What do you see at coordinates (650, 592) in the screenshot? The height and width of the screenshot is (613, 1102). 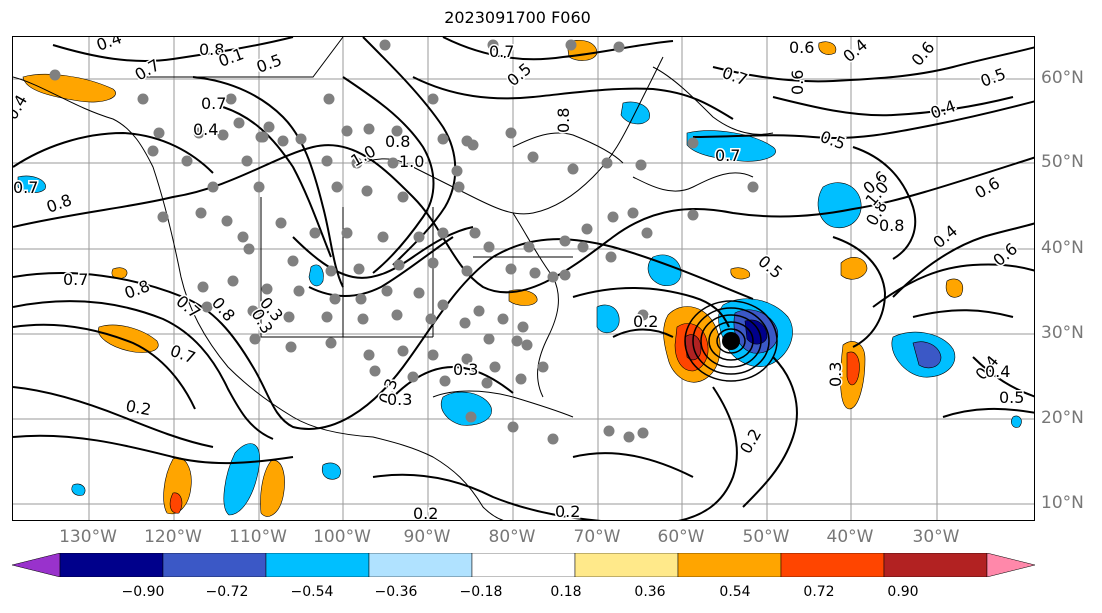 I see `colorbar-tick-label: 0.36` at bounding box center [650, 592].